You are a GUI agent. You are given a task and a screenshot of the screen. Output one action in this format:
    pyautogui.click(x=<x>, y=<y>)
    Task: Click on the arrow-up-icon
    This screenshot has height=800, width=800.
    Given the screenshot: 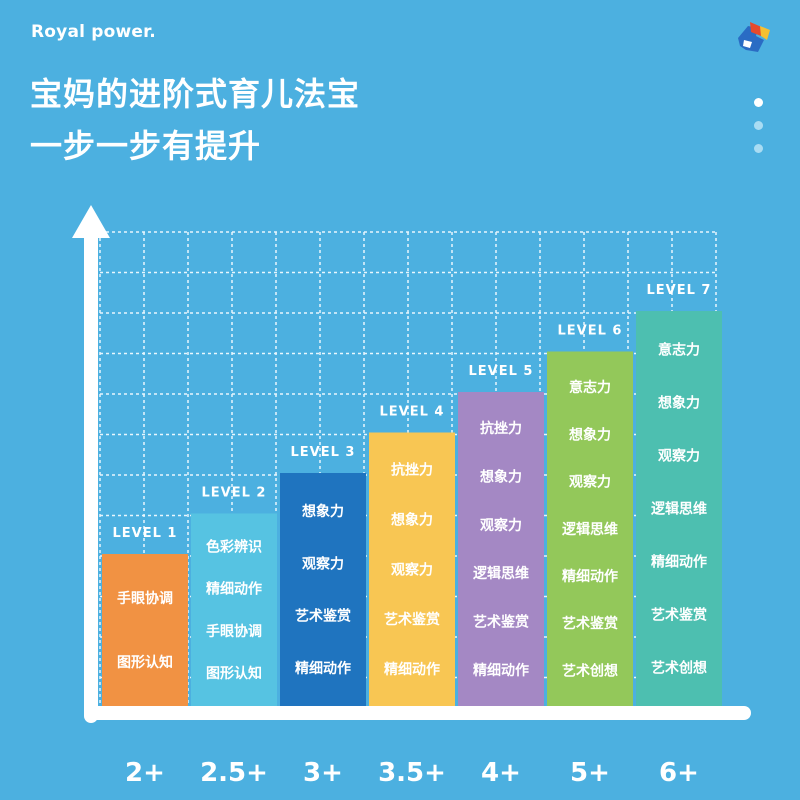 What is the action you would take?
    pyautogui.click(x=91, y=221)
    